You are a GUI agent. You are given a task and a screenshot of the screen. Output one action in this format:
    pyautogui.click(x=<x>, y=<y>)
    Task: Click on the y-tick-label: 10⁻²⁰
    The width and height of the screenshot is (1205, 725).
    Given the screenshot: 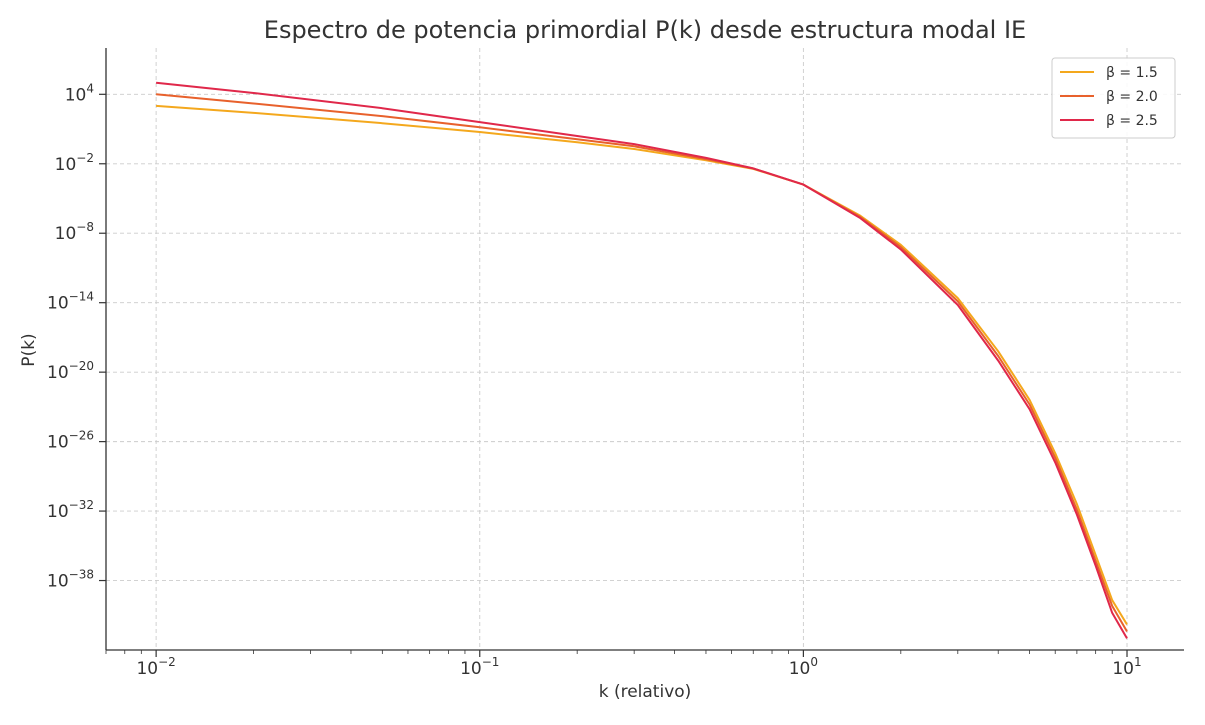 What is the action you would take?
    pyautogui.click(x=70, y=371)
    